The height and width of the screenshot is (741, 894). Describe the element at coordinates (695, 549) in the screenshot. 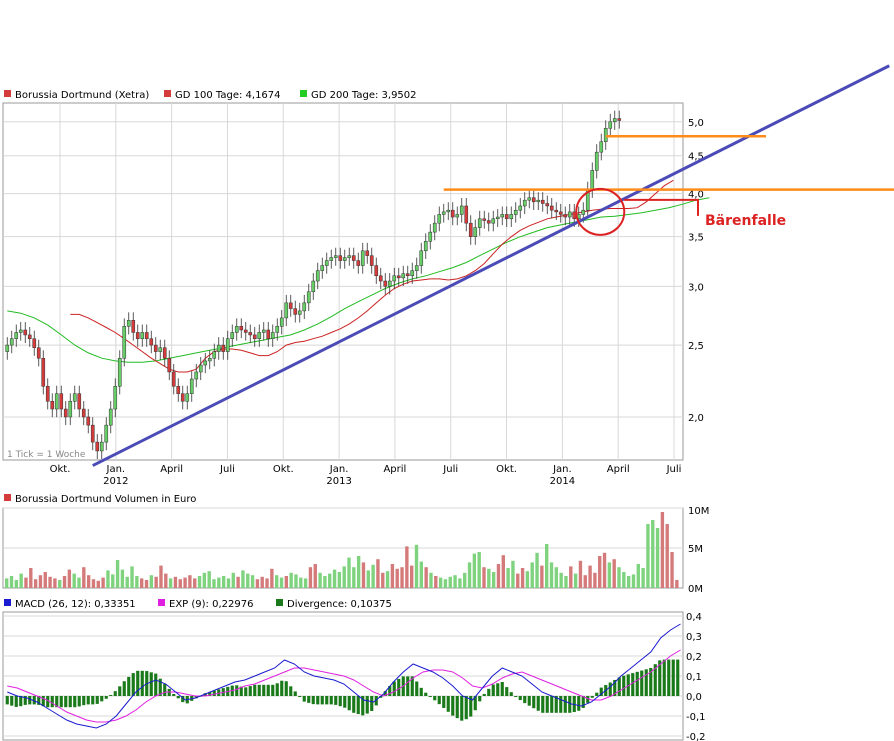

I see `volume-tick-5m: 5M` at that location.